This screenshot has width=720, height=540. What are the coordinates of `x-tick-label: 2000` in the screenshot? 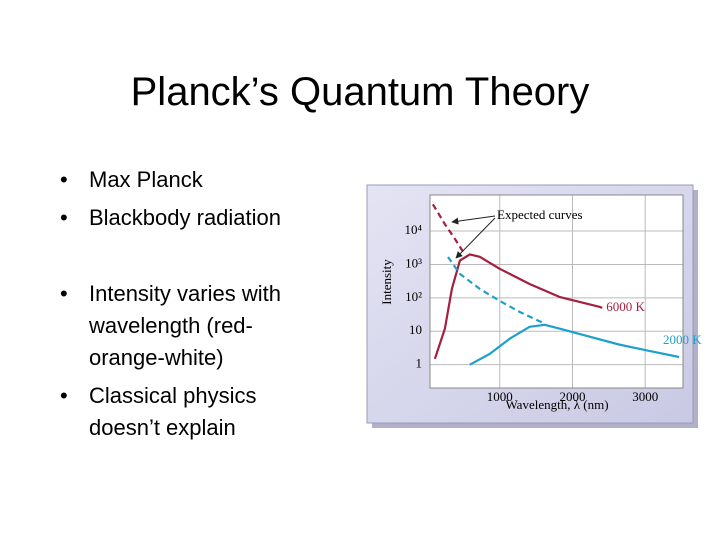 It's located at (572, 396).